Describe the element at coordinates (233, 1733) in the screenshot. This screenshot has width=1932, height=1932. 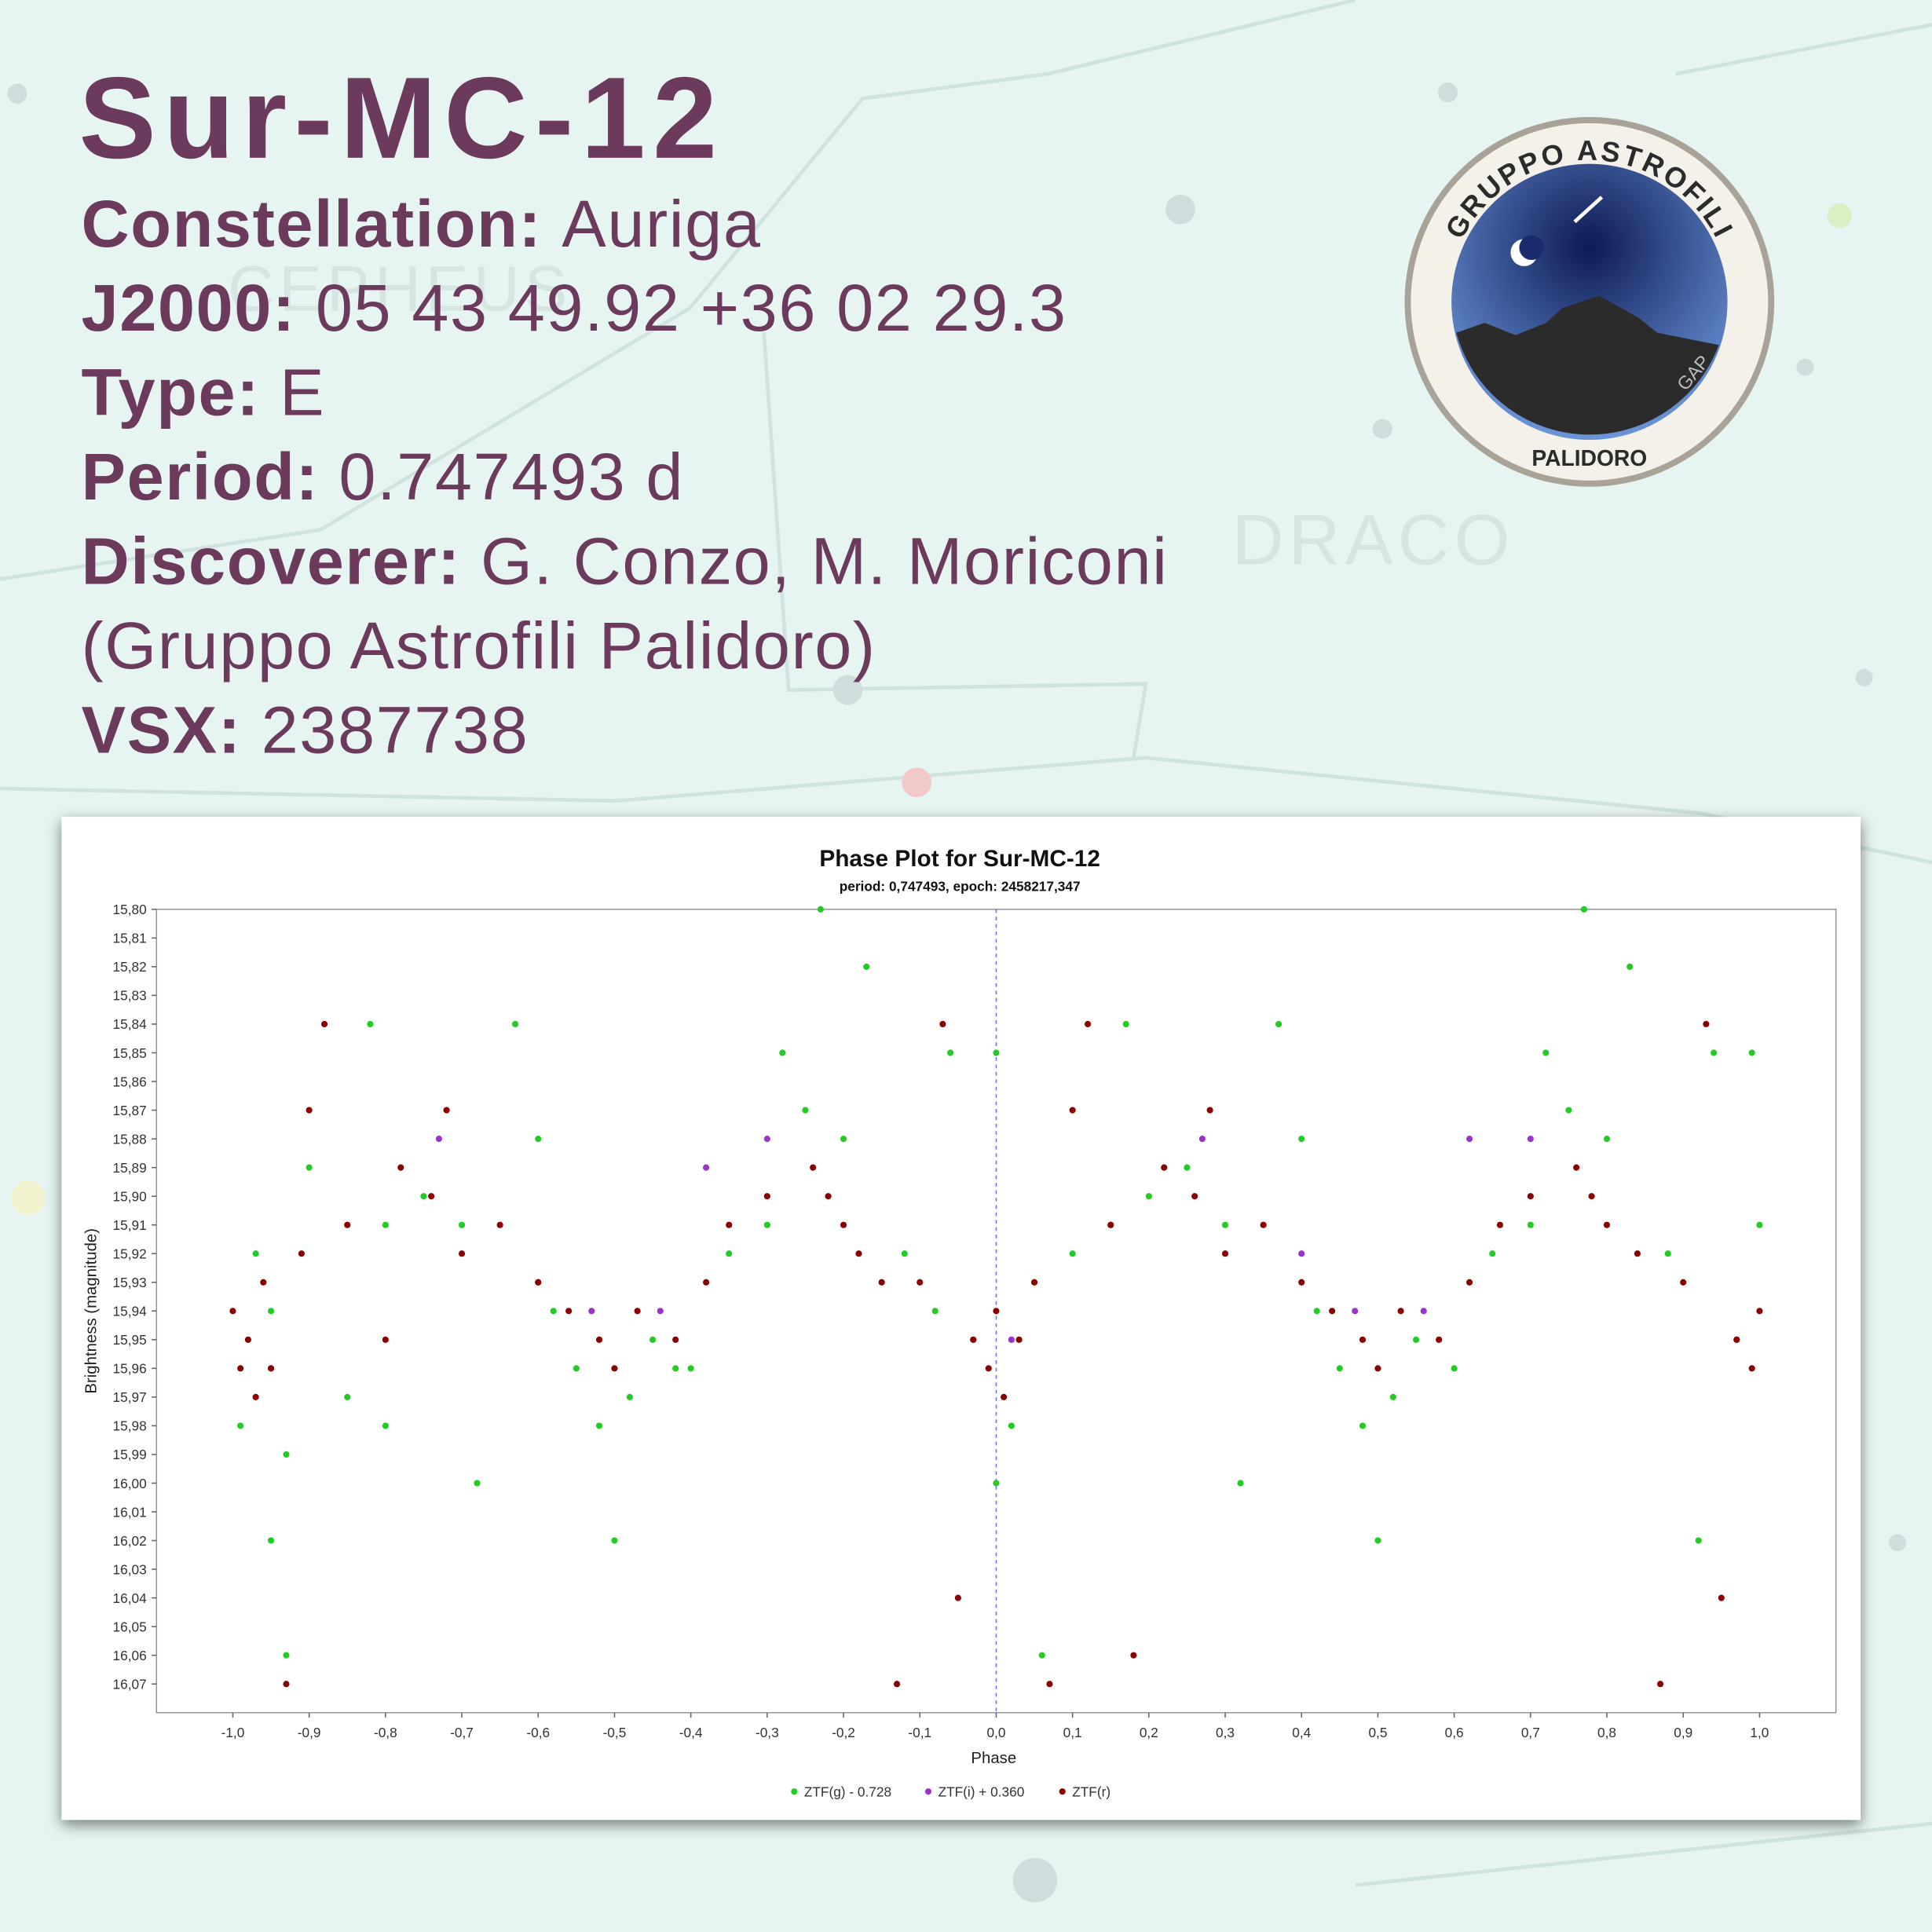
I see `x-tick-label: -1,0` at that location.